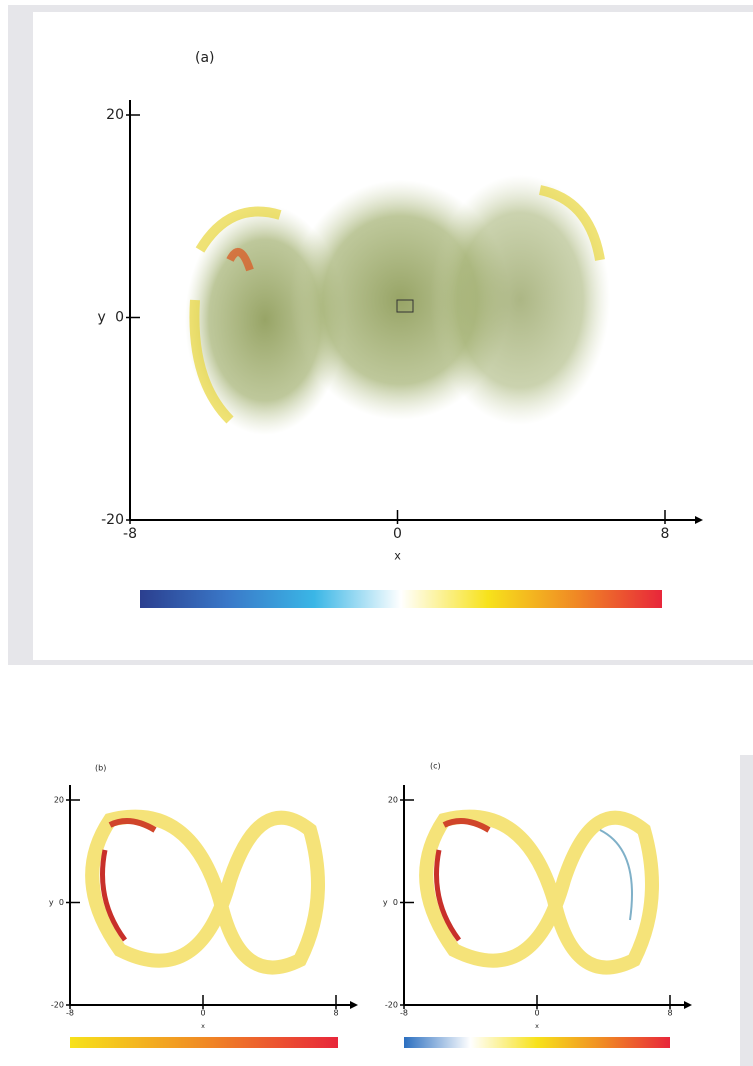 The image size is (753, 1066). I want to click on panel: (c) -8 0 8 -20 0 20 y x, so click(537, 905).